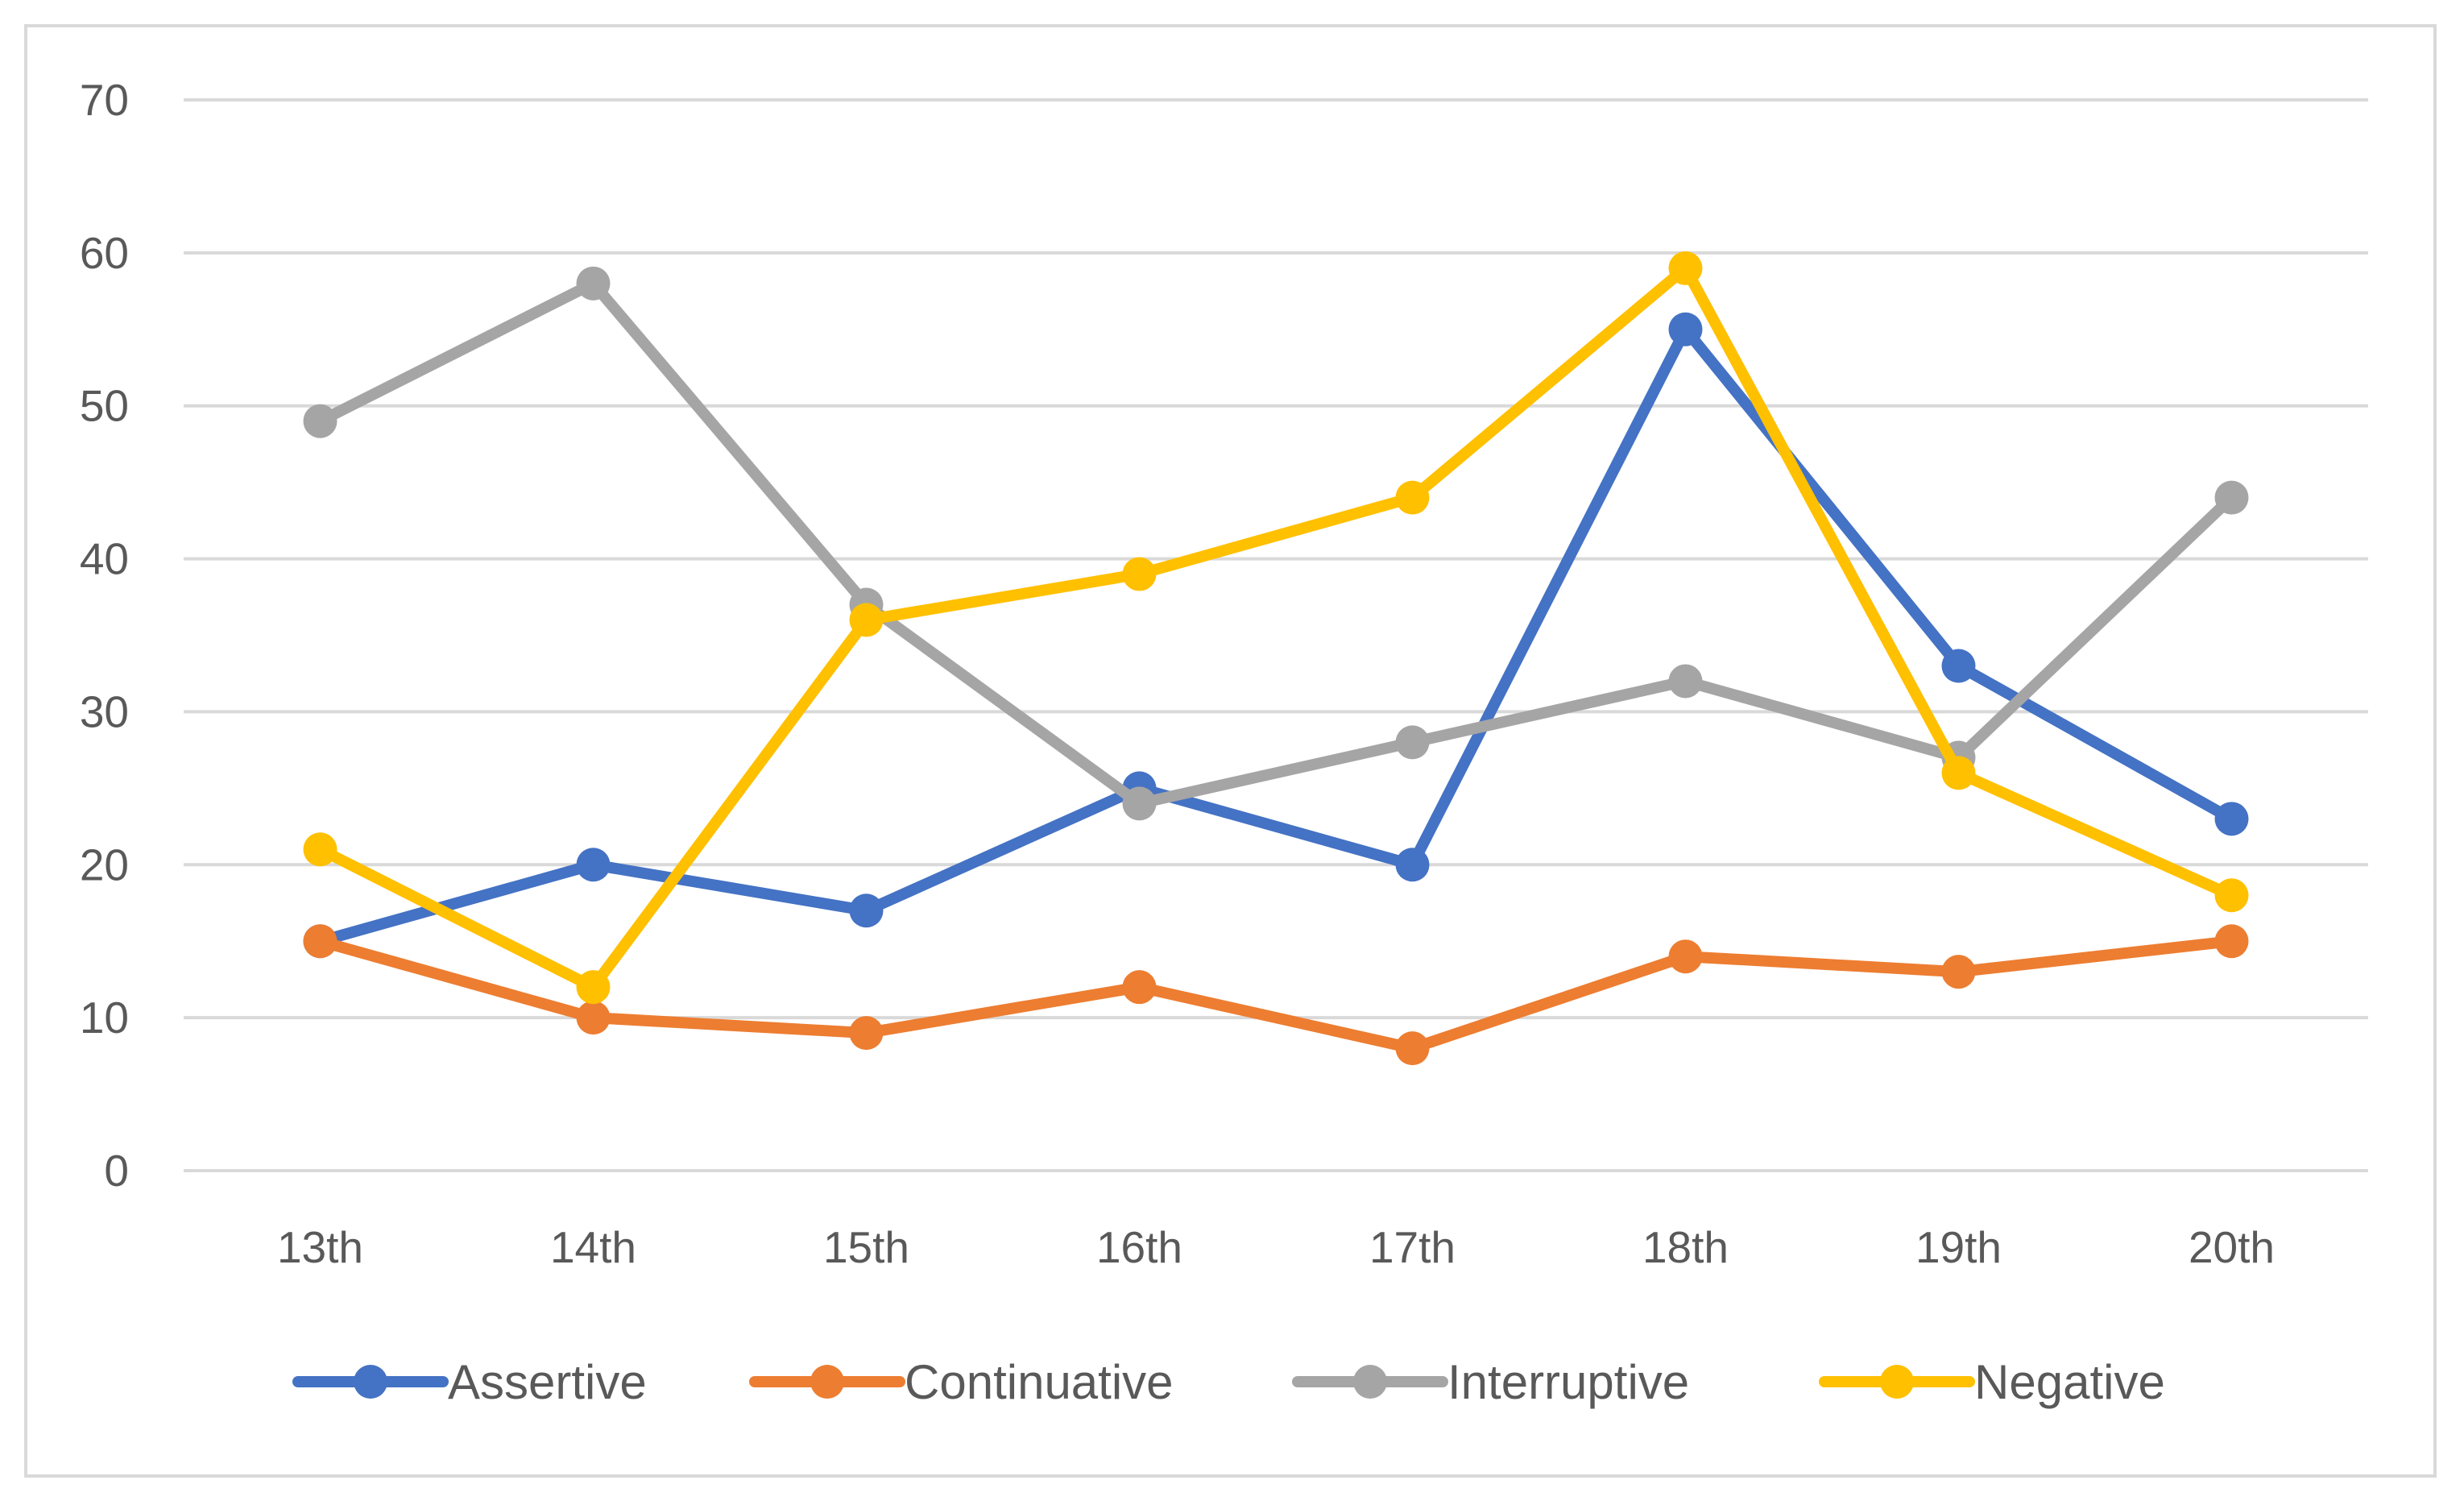 This screenshot has width=2464, height=1505. I want to click on x-tick-label: 19th, so click(1958, 1247).